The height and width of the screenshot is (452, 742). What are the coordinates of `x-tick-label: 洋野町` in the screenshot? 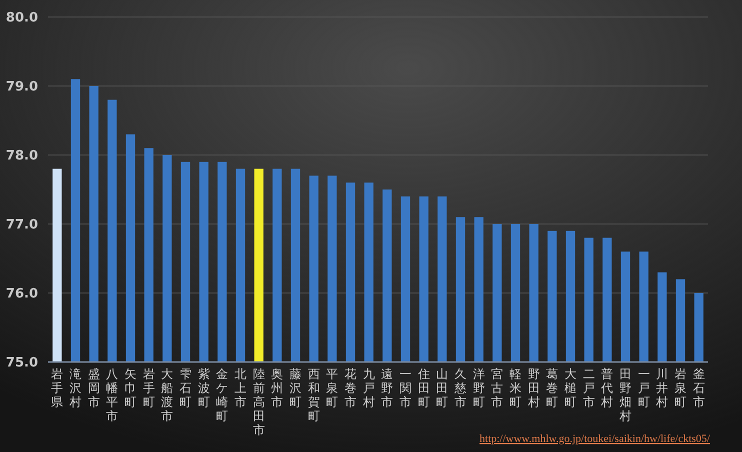 It's located at (478, 388).